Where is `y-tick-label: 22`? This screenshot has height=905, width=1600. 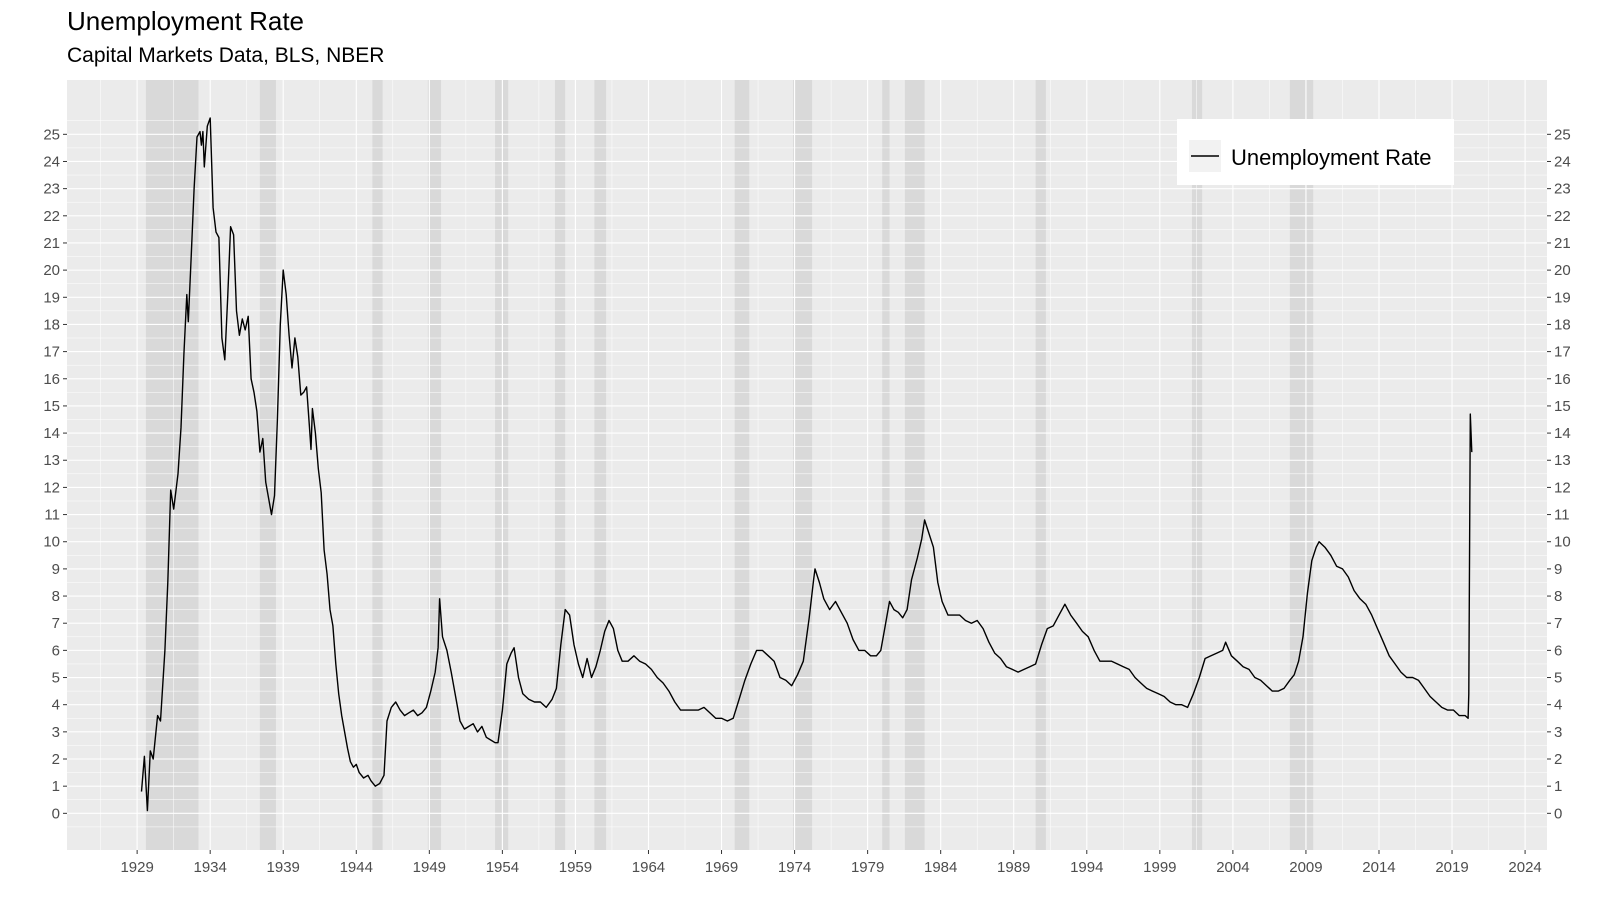
y-tick-label: 22 is located at coordinates (51, 216).